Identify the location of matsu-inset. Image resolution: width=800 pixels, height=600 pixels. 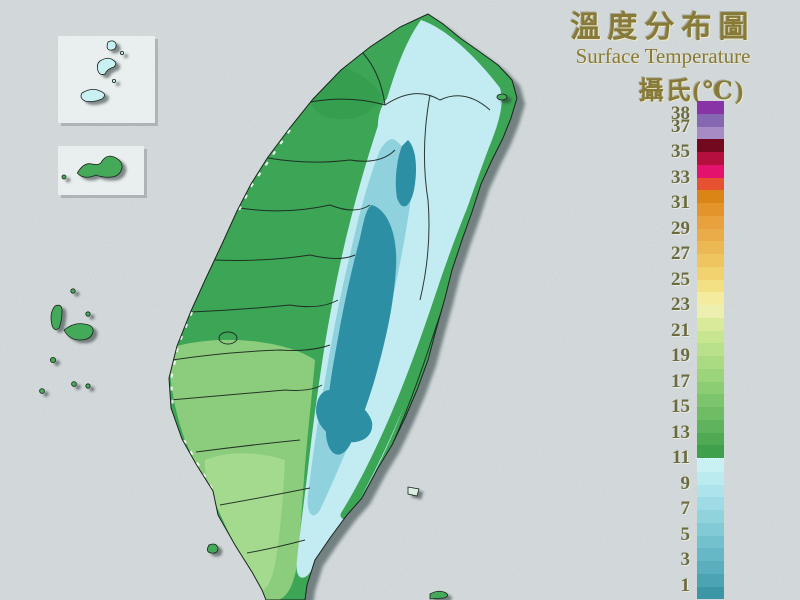
(108, 81).